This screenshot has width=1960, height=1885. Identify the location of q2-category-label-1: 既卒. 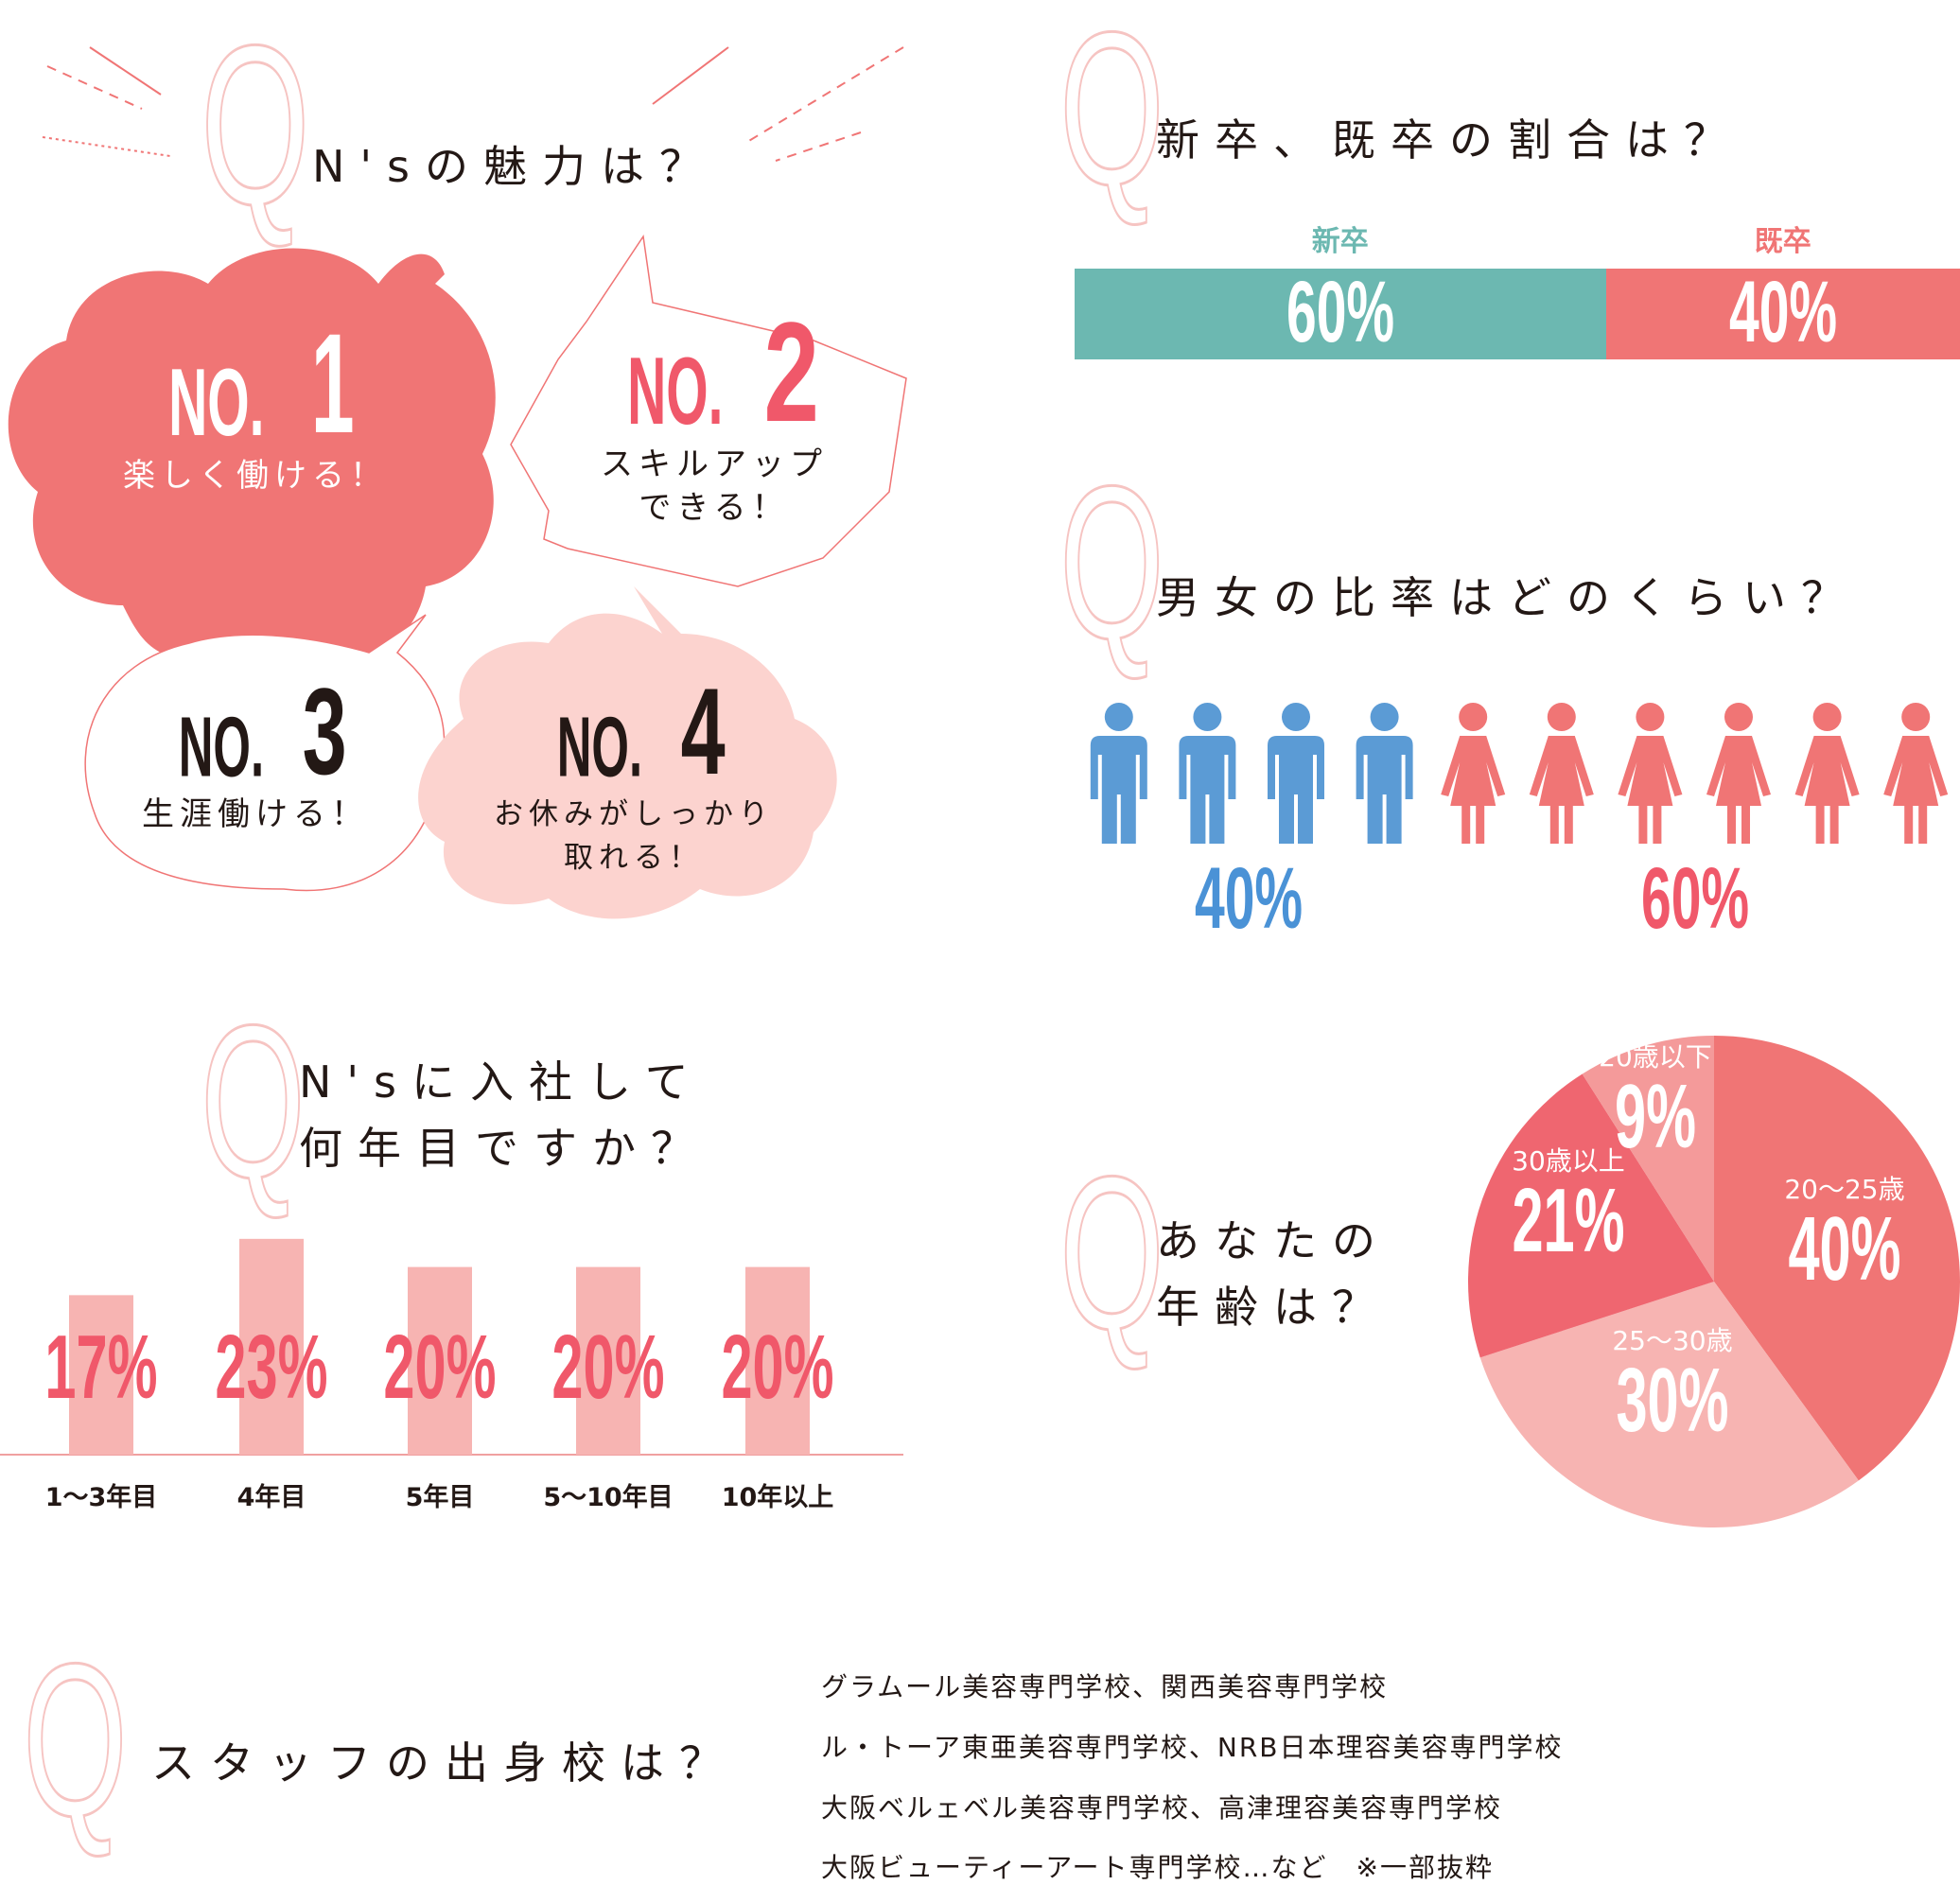
(1782, 241).